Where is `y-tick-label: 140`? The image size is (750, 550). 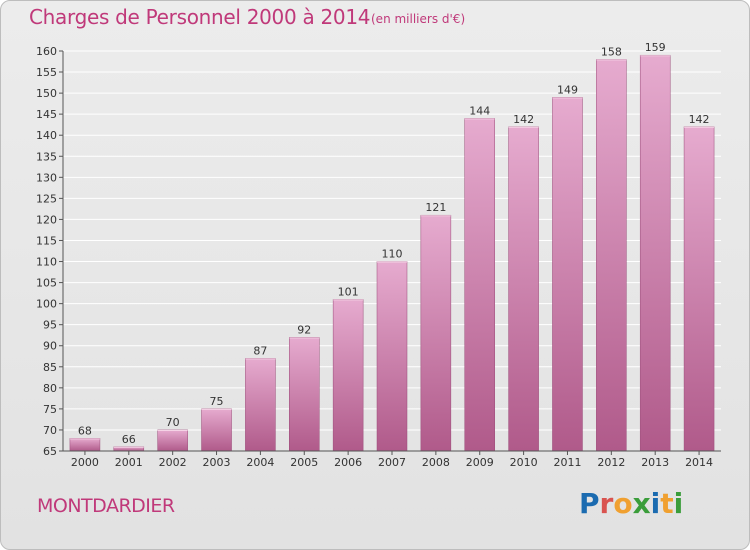
y-tick-label: 140 is located at coordinates (46, 135).